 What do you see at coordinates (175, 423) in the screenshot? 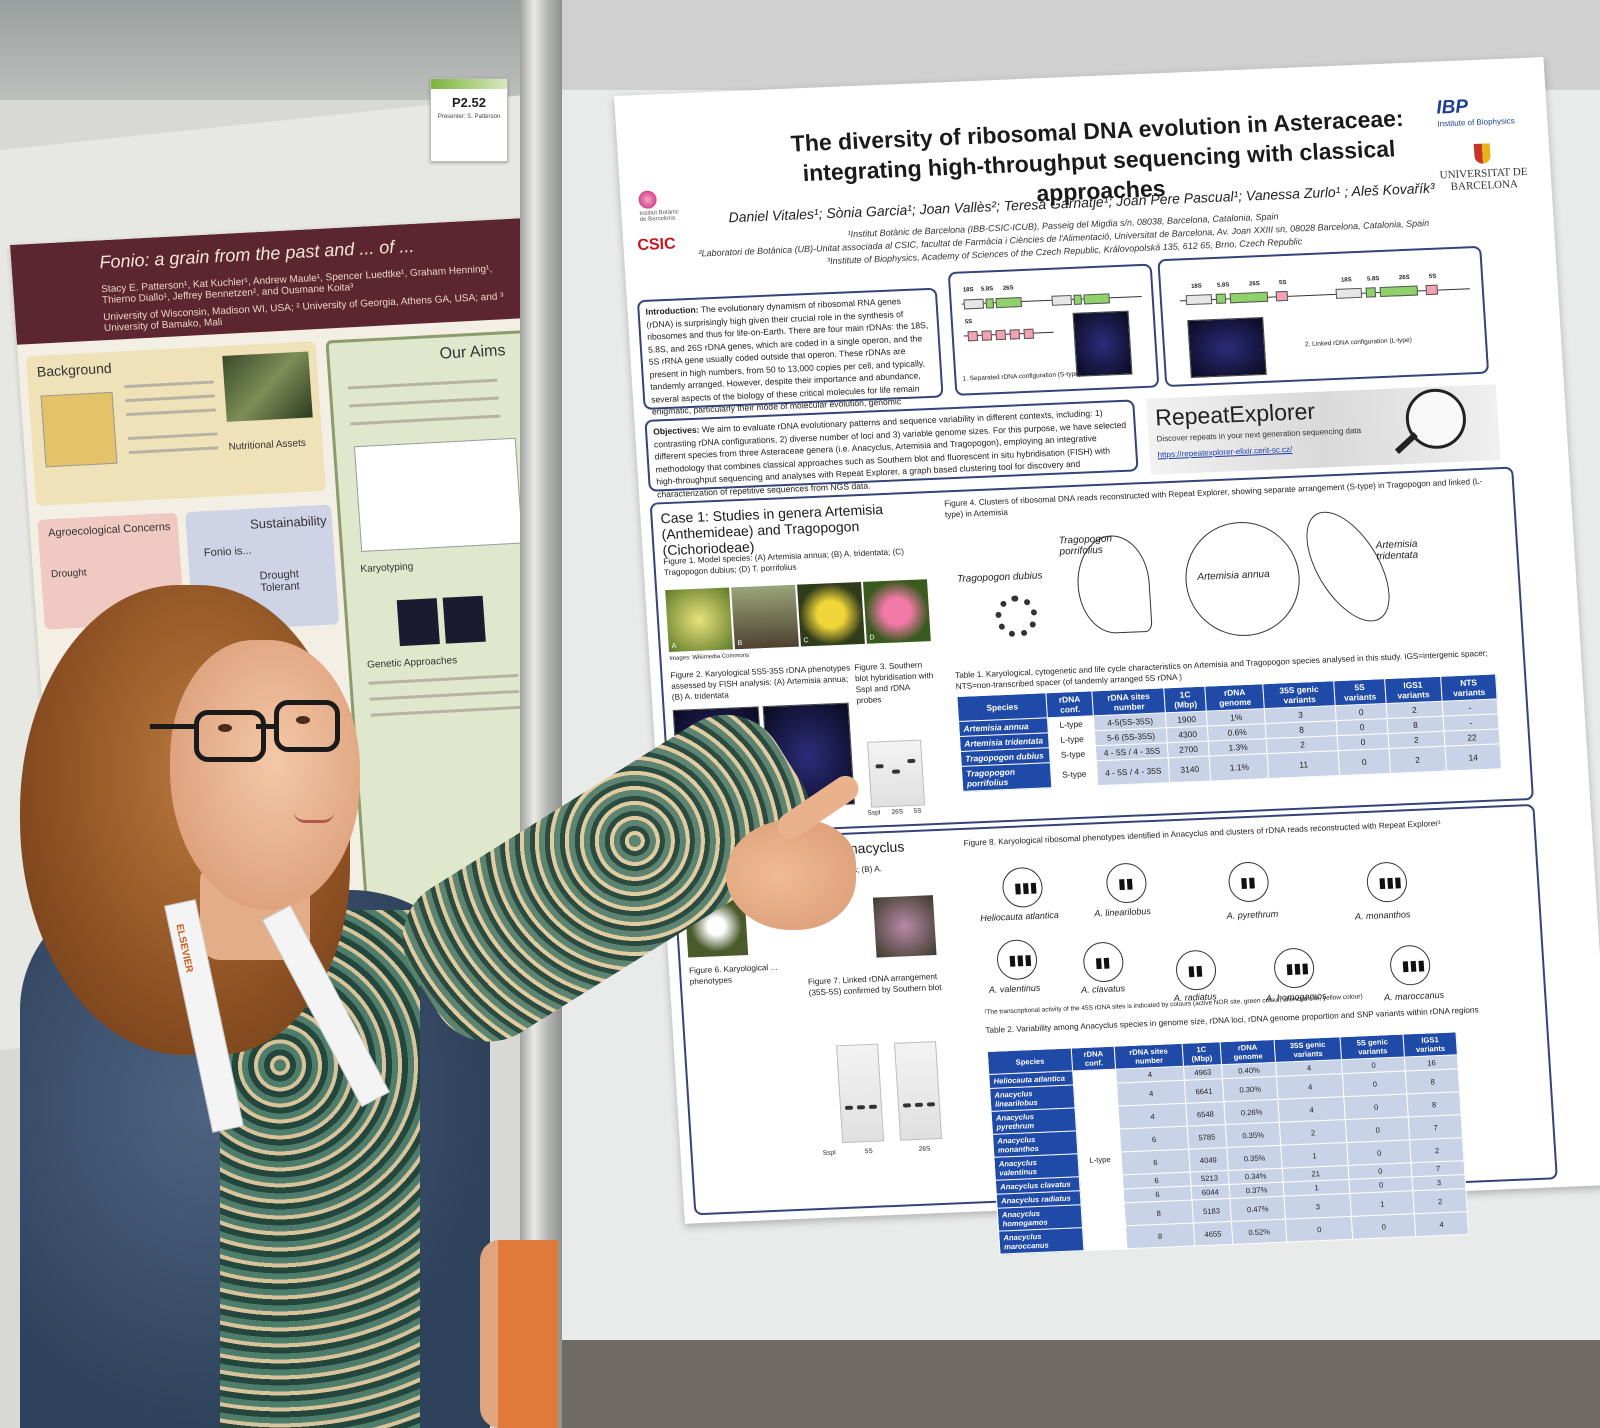
I see `background-section: Background Nutritional Assets` at bounding box center [175, 423].